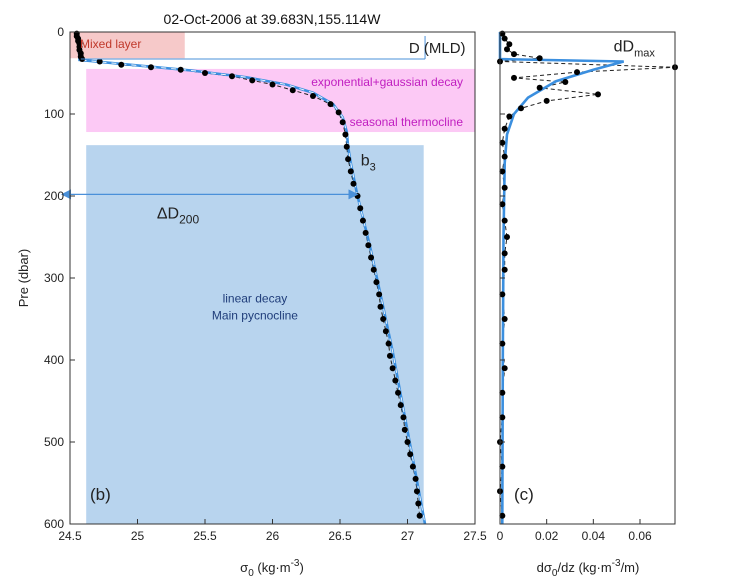  Describe the element at coordinates (272, 531) in the screenshot. I see `x-axis-ticks: 24.5 25 25.5 26 26.5 27 27.5` at that location.